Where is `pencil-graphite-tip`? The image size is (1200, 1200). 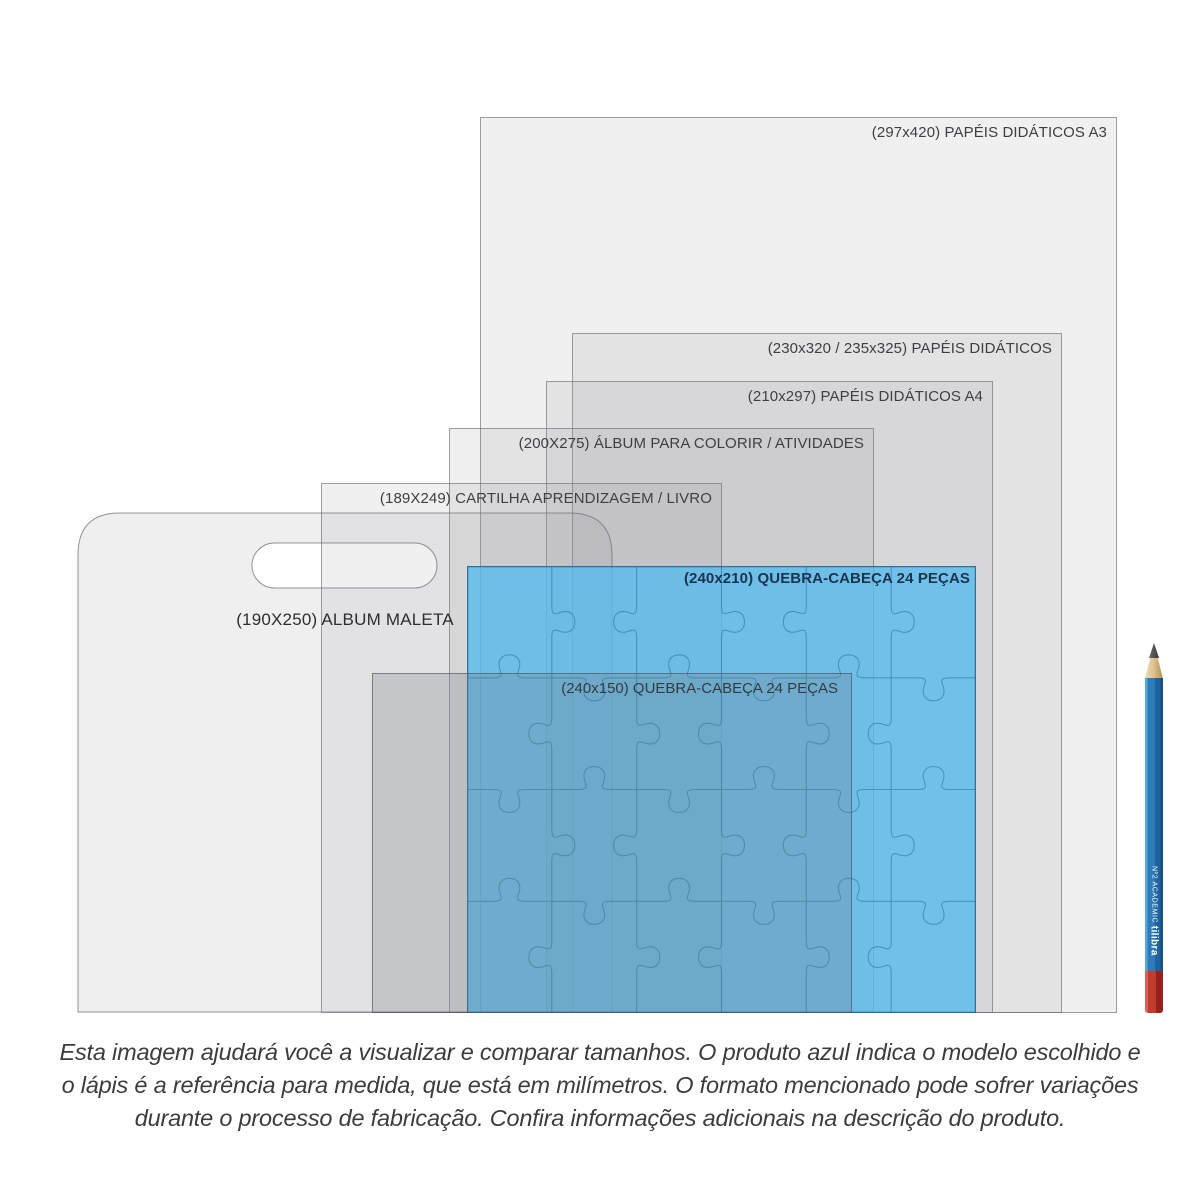
pencil-graphite-tip is located at coordinates (1154, 650).